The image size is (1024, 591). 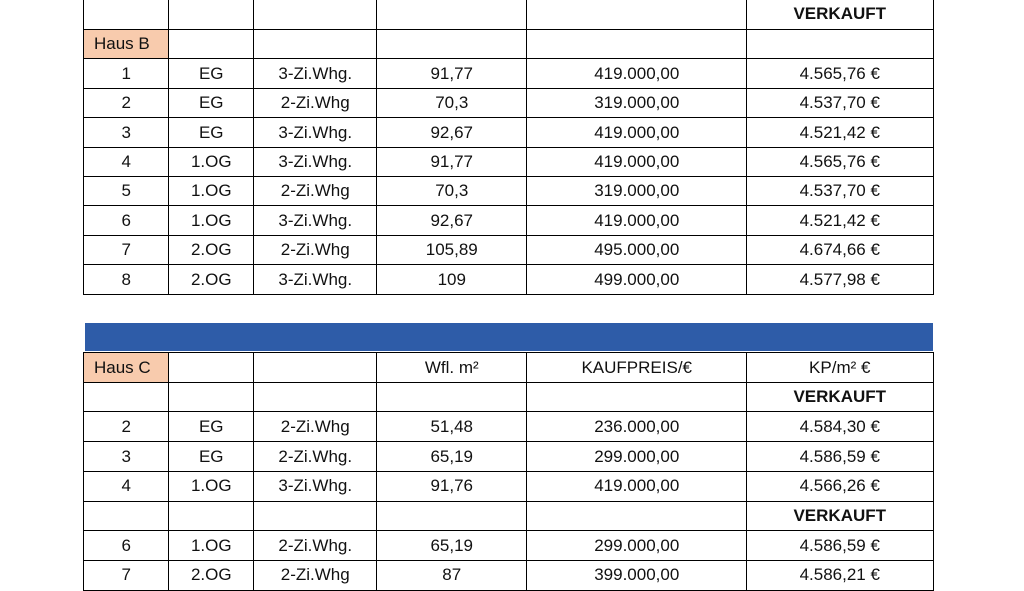 I want to click on table-cell: 87, so click(x=452, y=575).